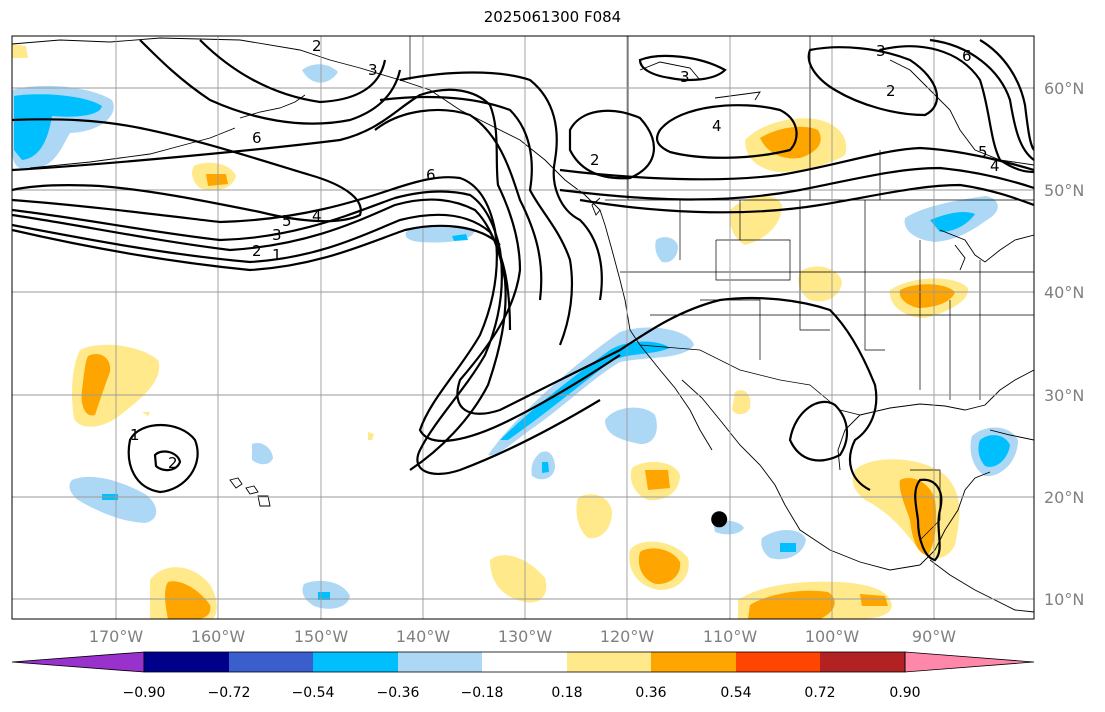  I want to click on colorbar-tick-label: 0.90, so click(904, 693).